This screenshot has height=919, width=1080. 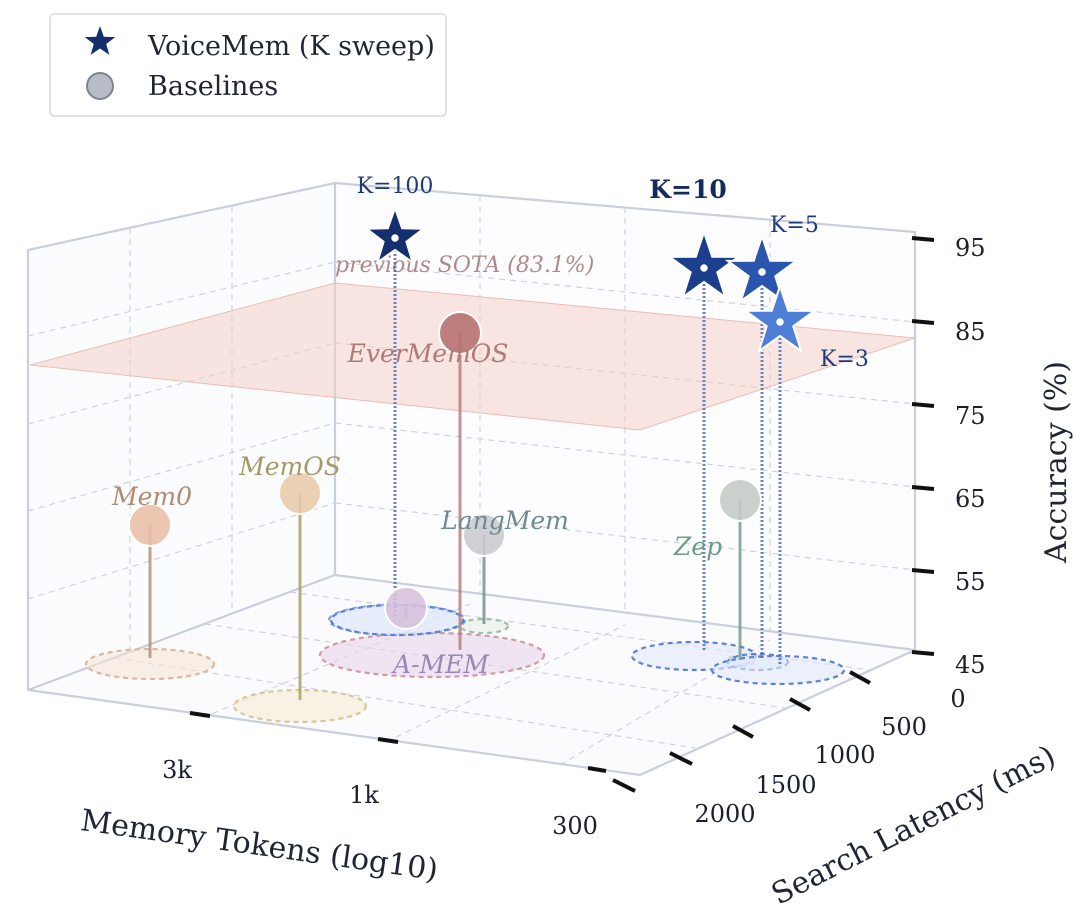 What do you see at coordinates (334, 732) in the screenshot?
I see `floor-edge-front-left` at bounding box center [334, 732].